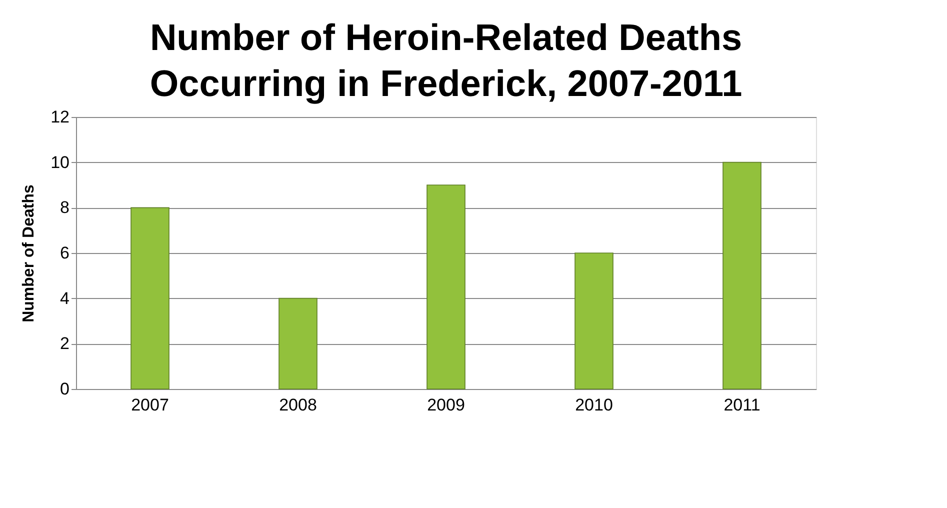 This screenshot has height=508, width=947. Describe the element at coordinates (60, 162) in the screenshot. I see `y-tick-label: 10` at that location.